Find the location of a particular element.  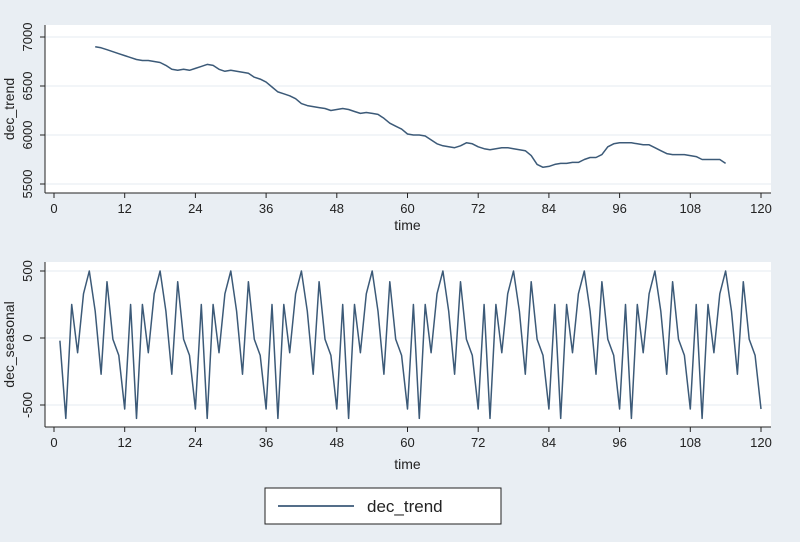

chart1-x-tick-label: 96 is located at coordinates (619, 208).